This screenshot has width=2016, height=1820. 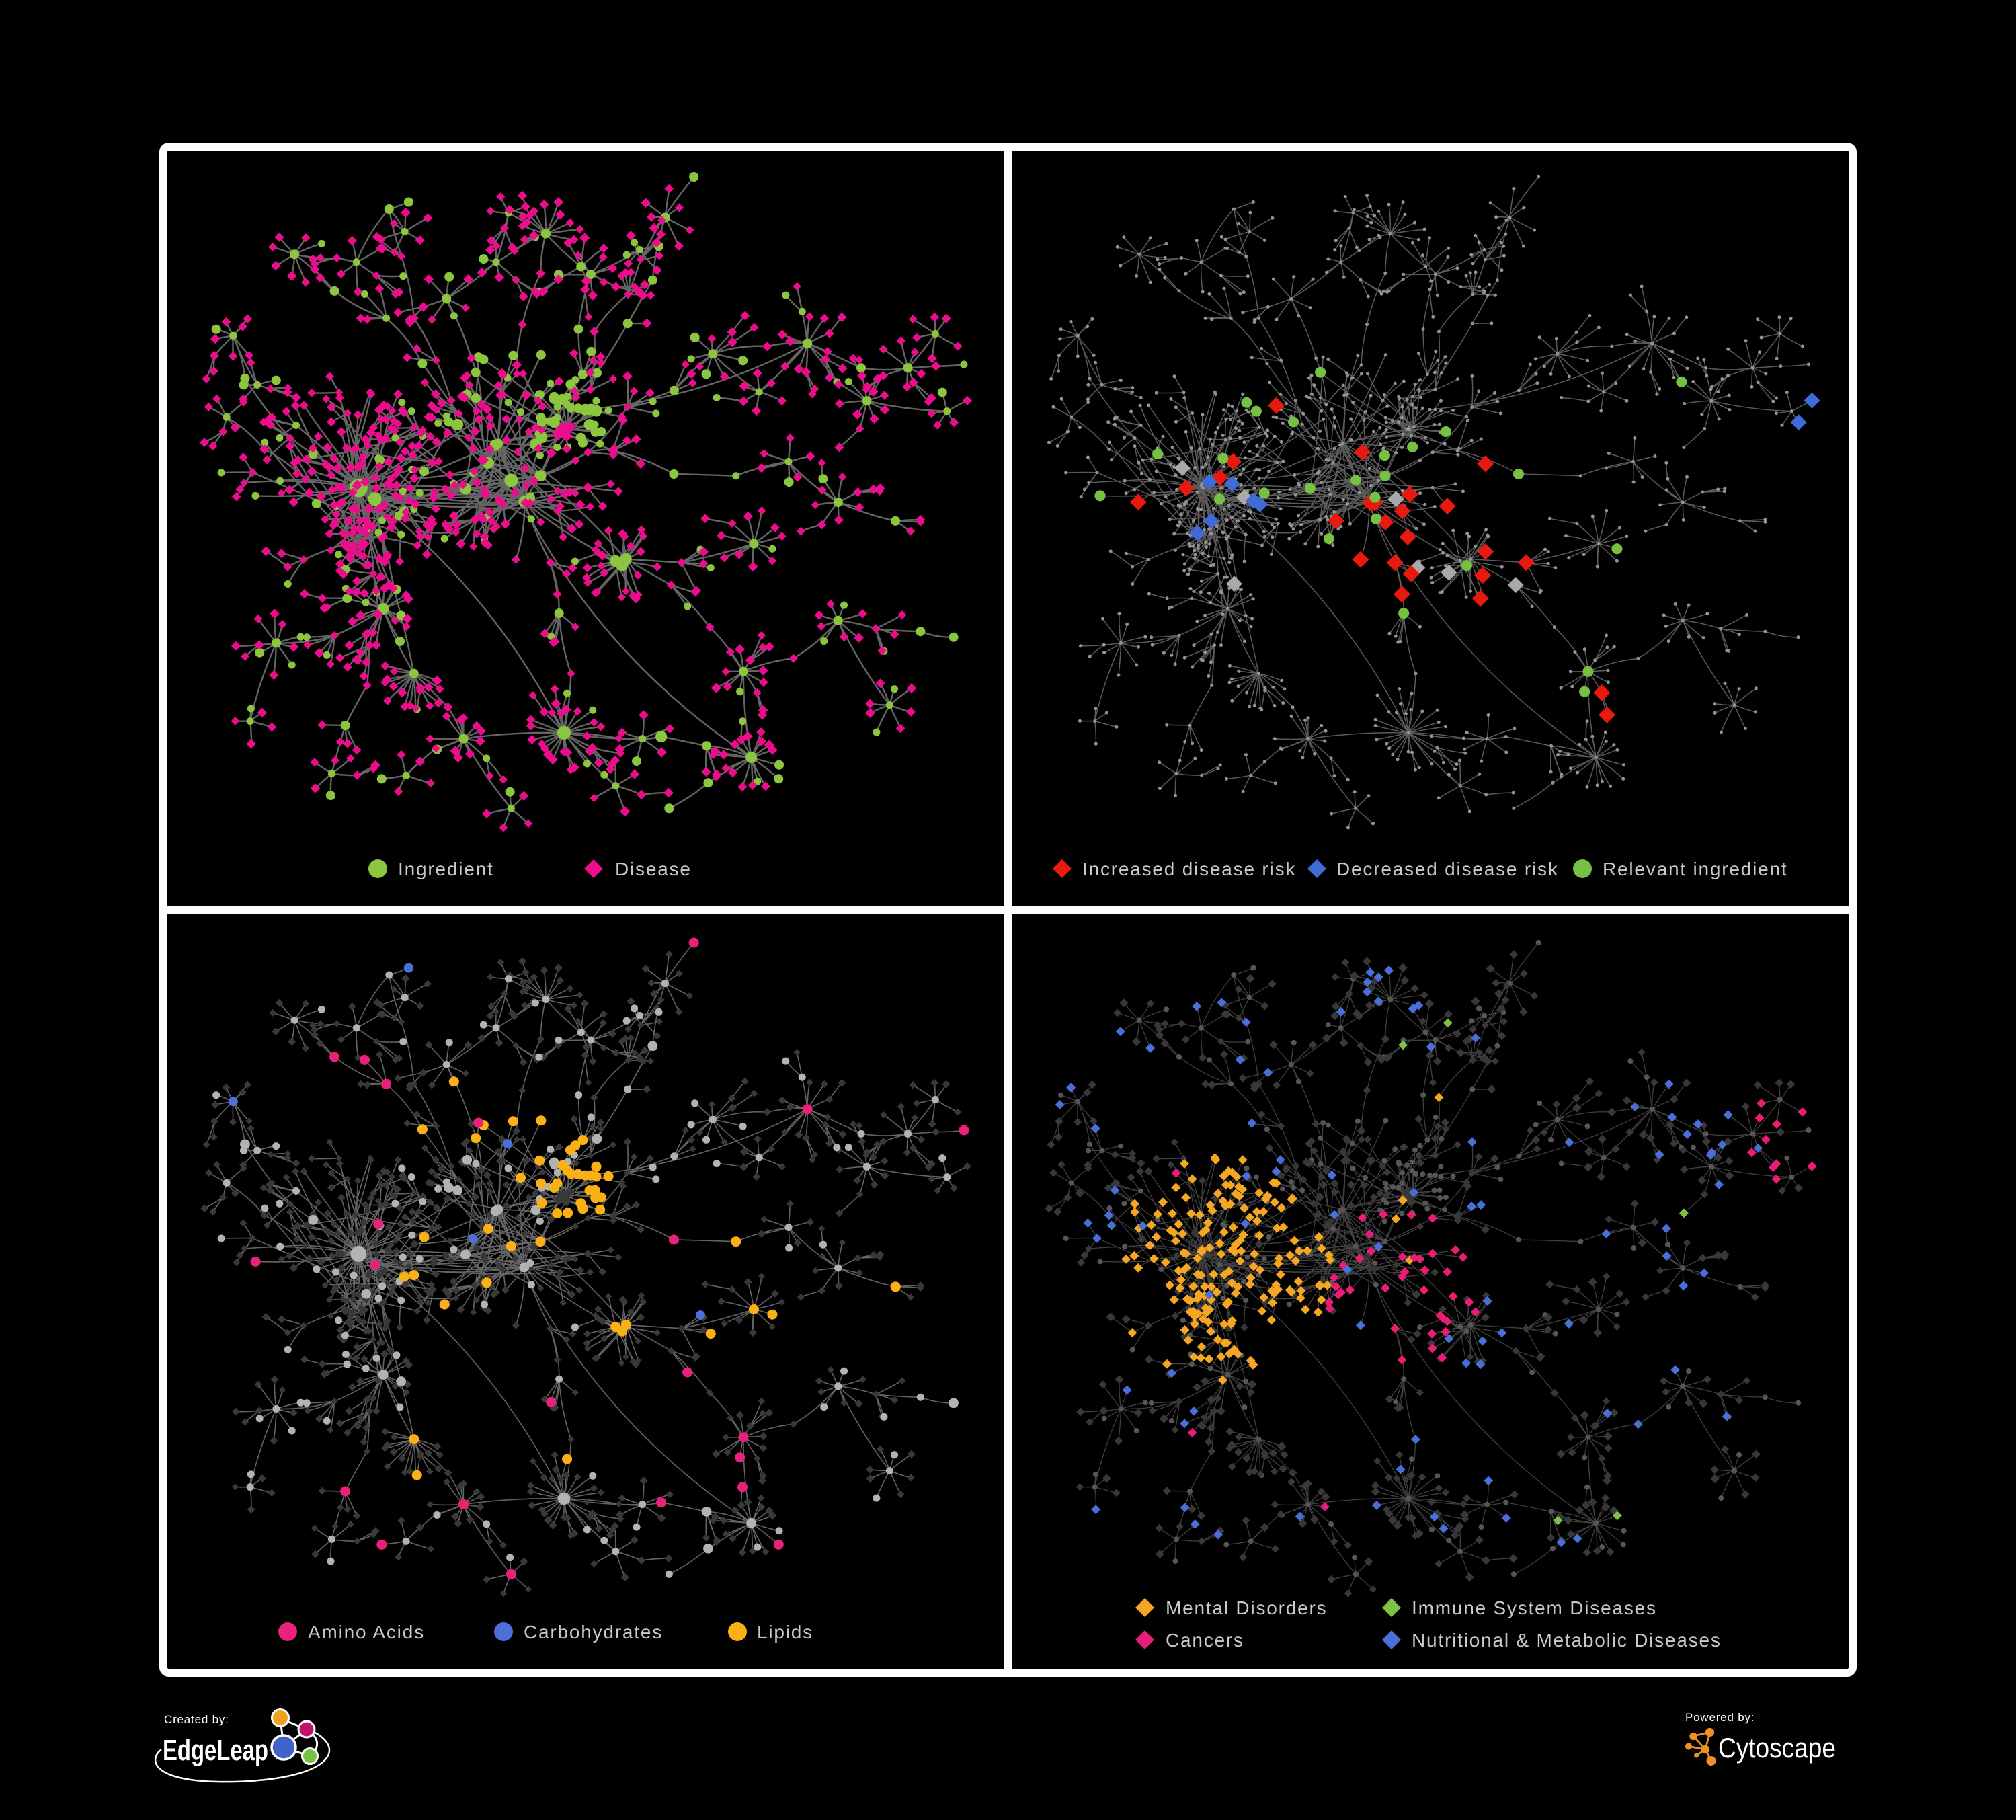 What do you see at coordinates (593, 1632) in the screenshot?
I see `svg-text: Carbohydrates` at bounding box center [593, 1632].